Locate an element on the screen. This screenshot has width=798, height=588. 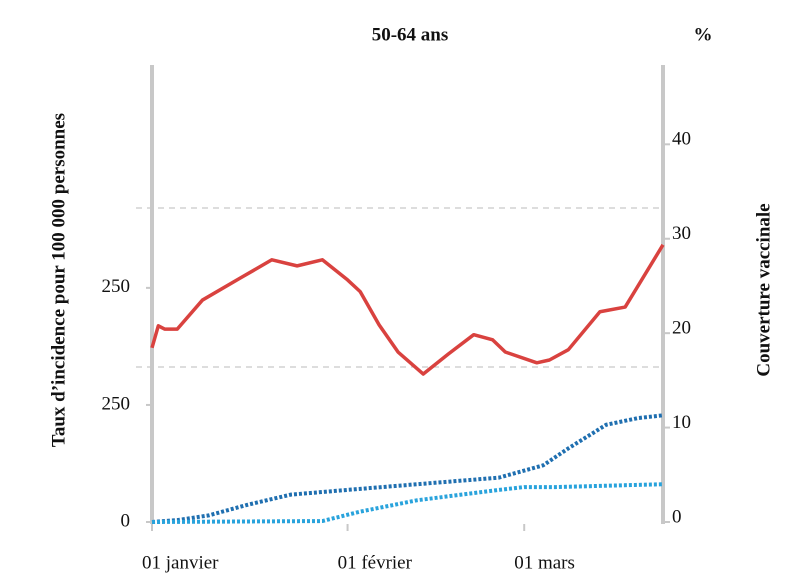
y2-tick-label: 30 is located at coordinates (681, 233).